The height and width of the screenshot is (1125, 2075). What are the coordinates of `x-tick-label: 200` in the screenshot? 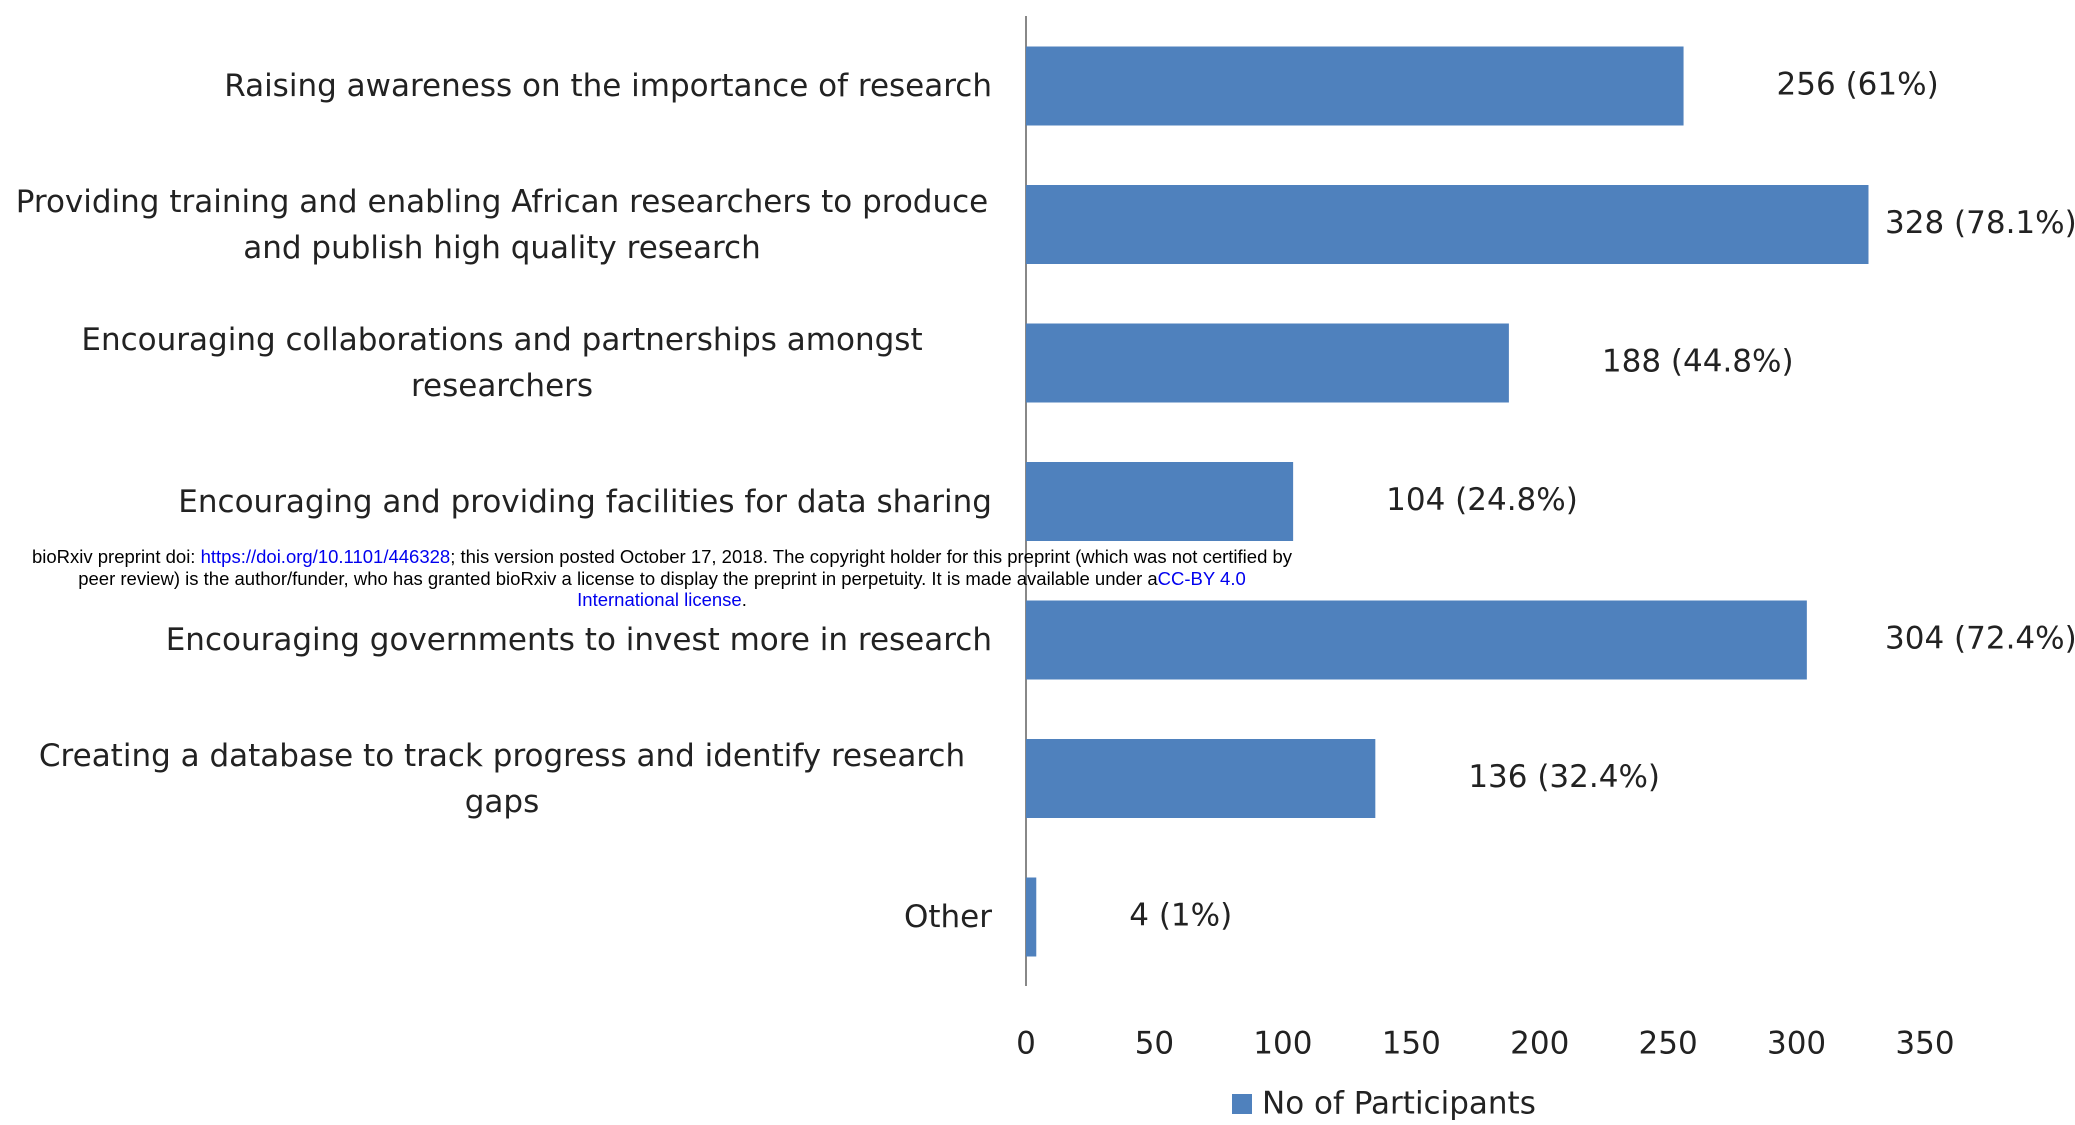 It's located at (1539, 1044).